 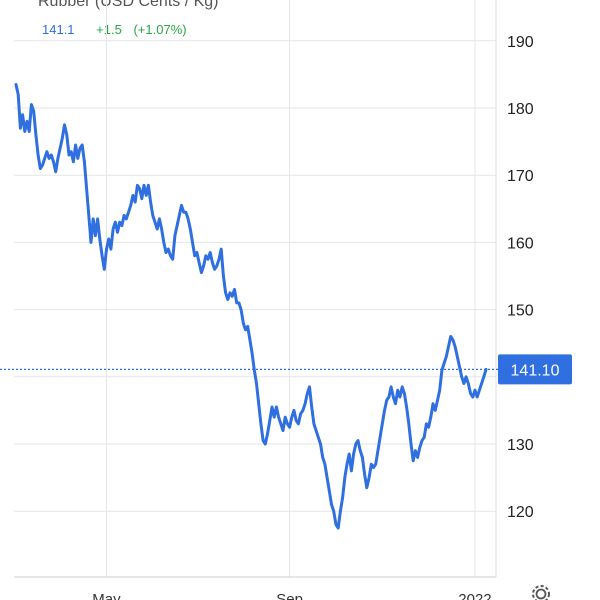 What do you see at coordinates (520, 176) in the screenshot?
I see `y-tick-label: 170` at bounding box center [520, 176].